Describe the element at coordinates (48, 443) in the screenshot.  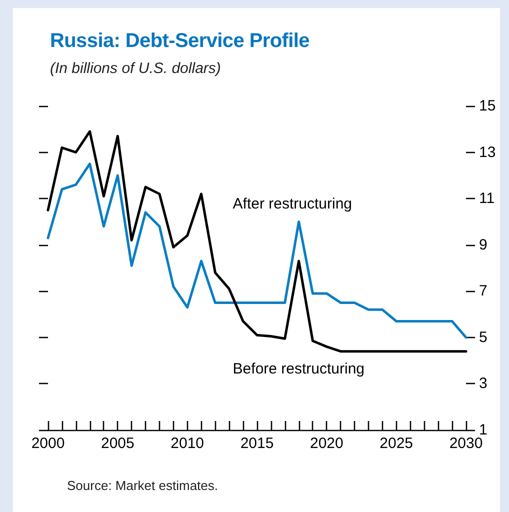
I see `x-tick-label: 2000` at that location.